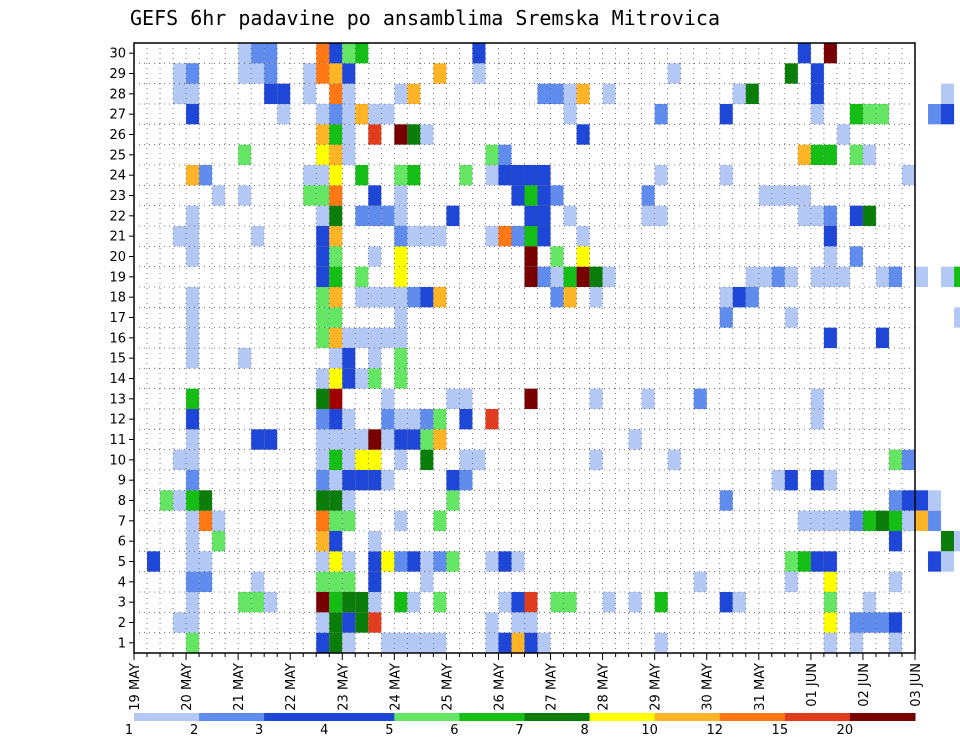  Describe the element at coordinates (447, 687) in the screenshot. I see `x-tick-label: 25 MAY` at that location.